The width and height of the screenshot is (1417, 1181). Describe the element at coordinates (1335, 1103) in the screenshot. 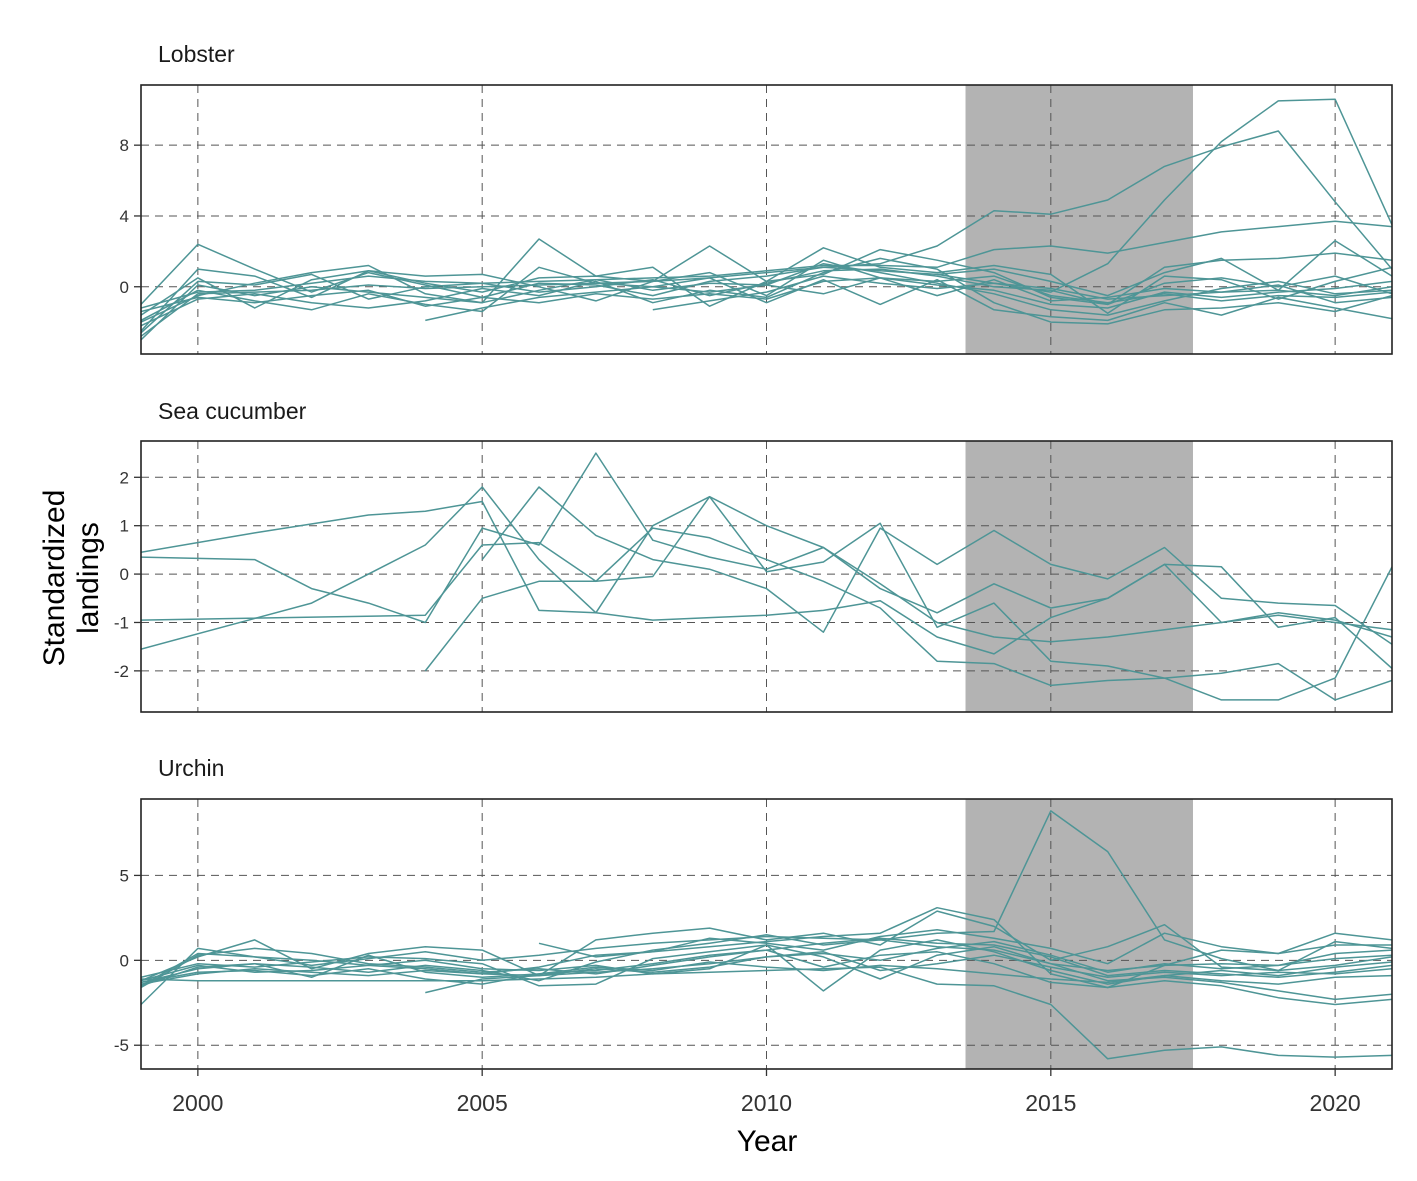

I see `x-tick-label: 2020` at that location.